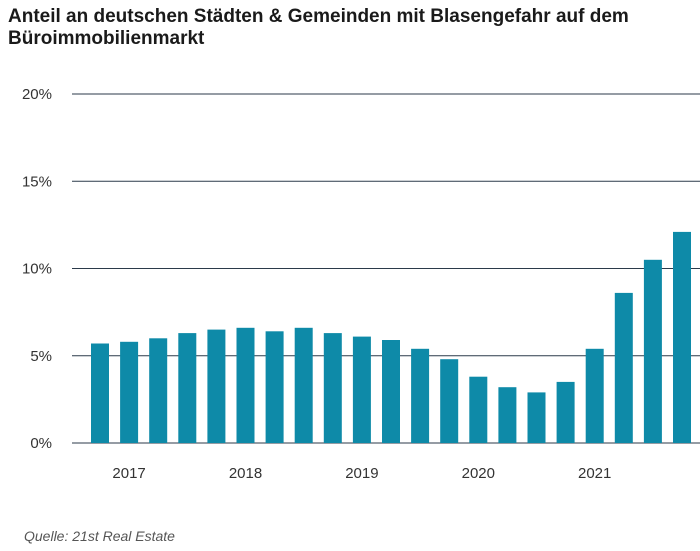  I want to click on x-tick-label: 2021, so click(594, 473).